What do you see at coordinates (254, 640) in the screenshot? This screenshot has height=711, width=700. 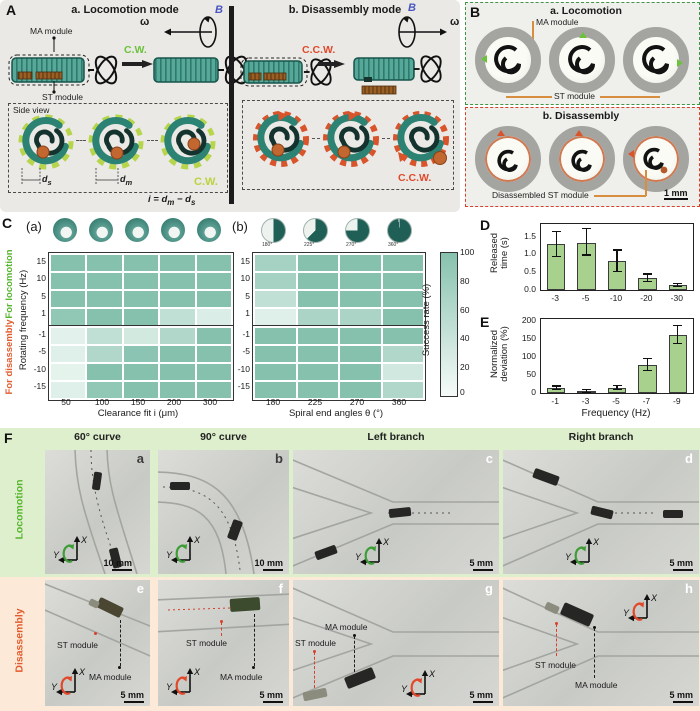 I see `ma-leader` at bounding box center [254, 640].